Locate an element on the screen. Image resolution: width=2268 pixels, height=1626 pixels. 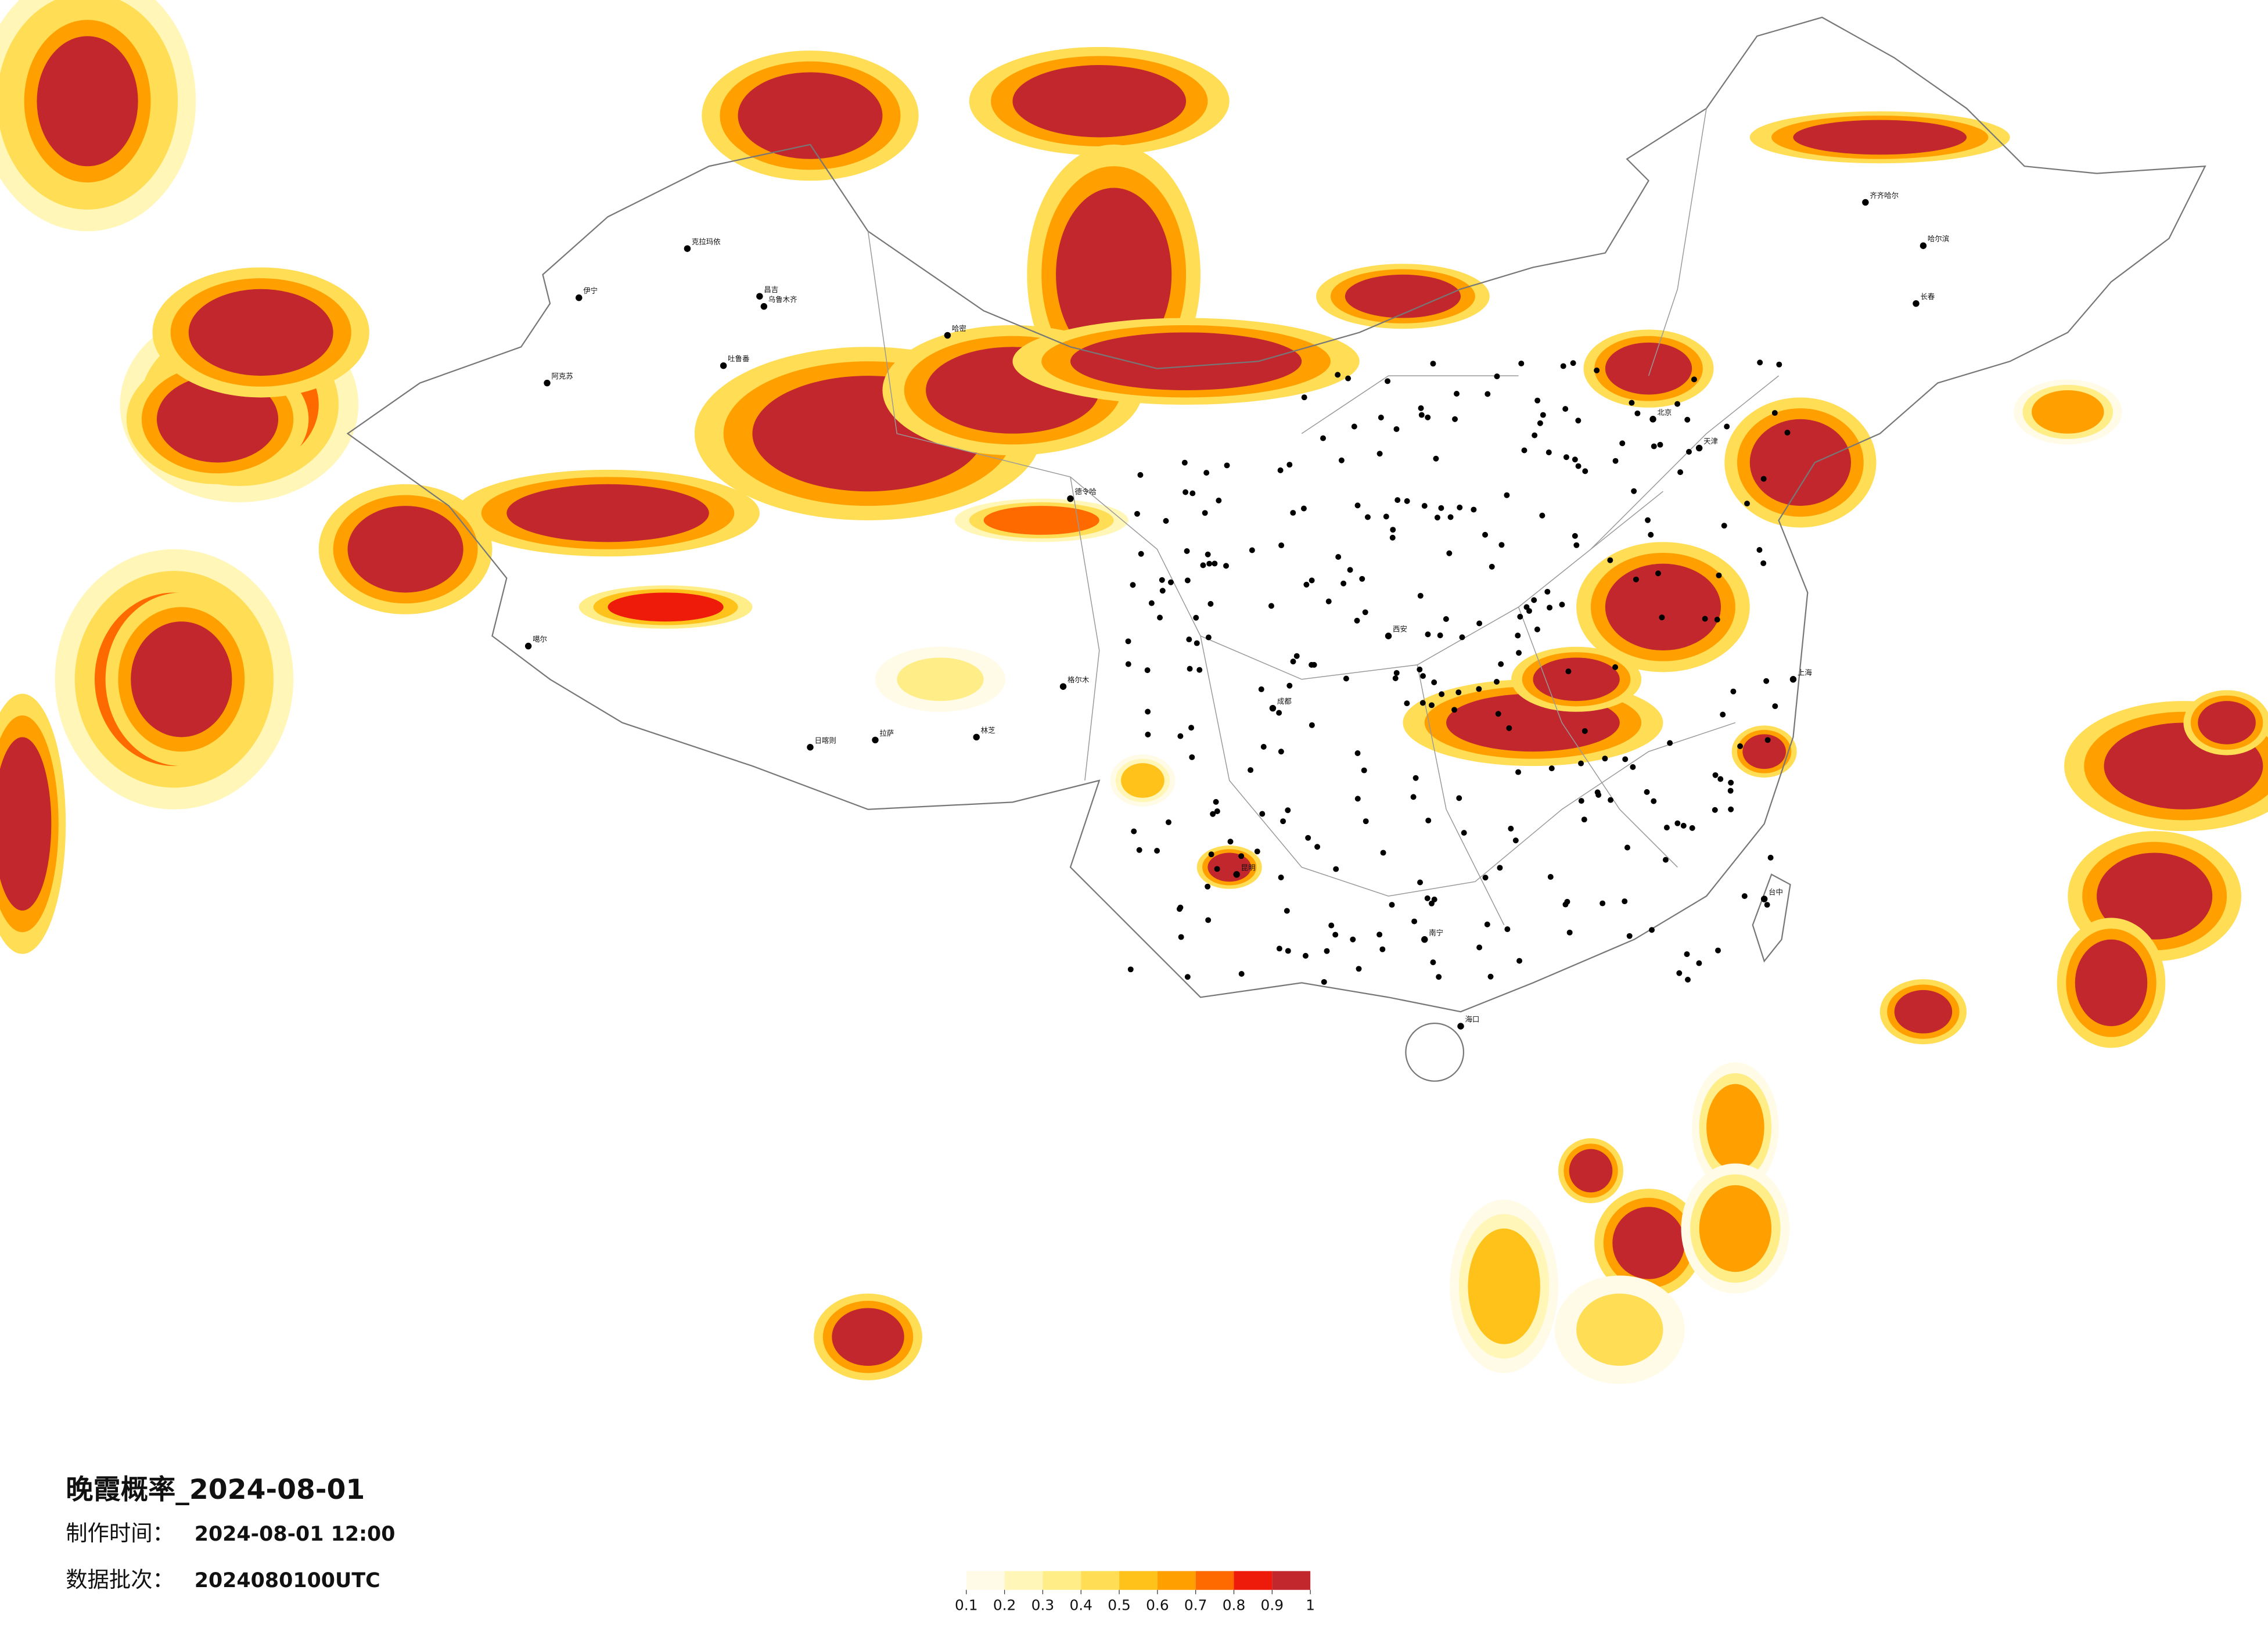
city-label: 齐齐哈尔 is located at coordinates (1884, 195).